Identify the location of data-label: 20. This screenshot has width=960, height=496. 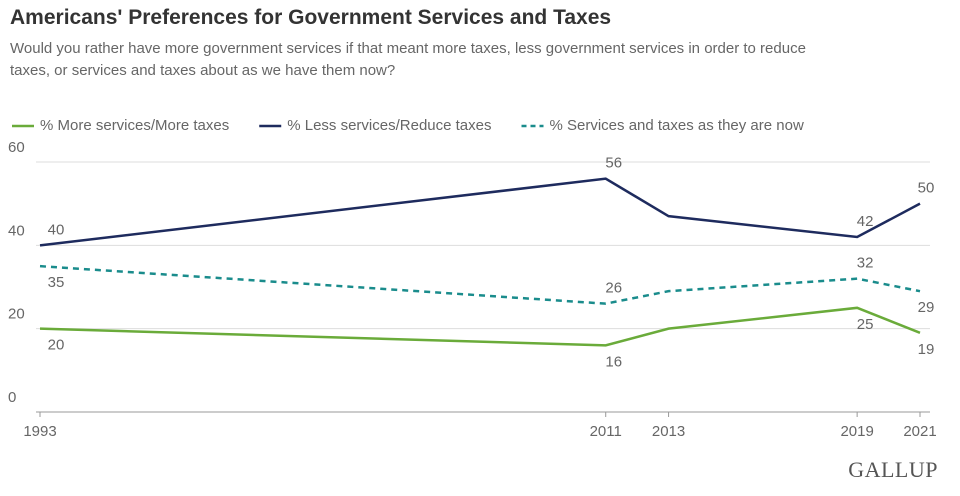
(56, 345).